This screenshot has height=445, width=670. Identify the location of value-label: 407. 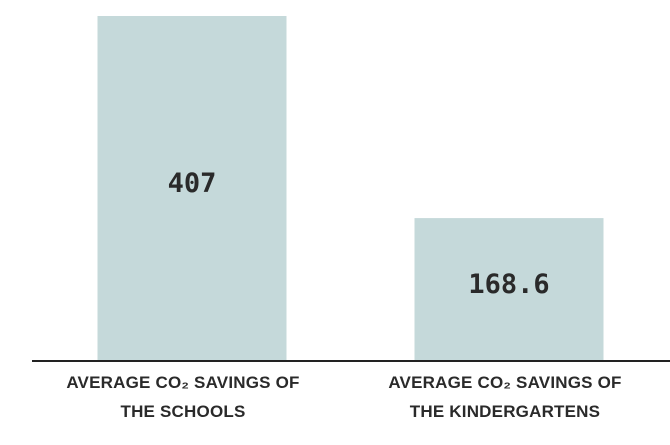
(192, 183).